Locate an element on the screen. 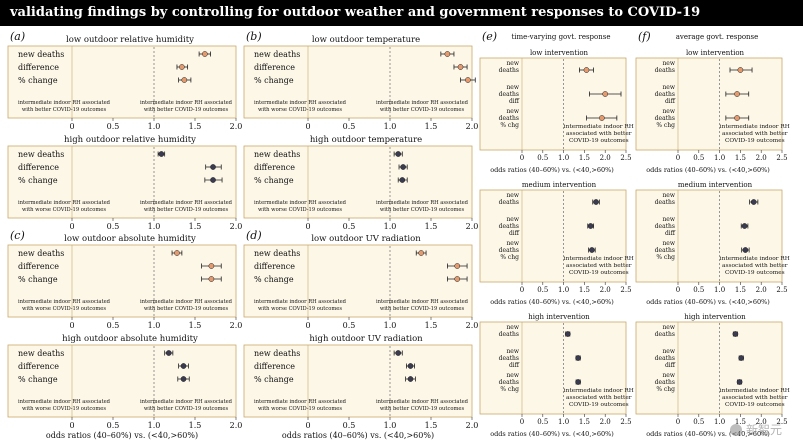 The height and width of the screenshot is (447, 803). panel-letter: (c) is located at coordinates (17, 235).